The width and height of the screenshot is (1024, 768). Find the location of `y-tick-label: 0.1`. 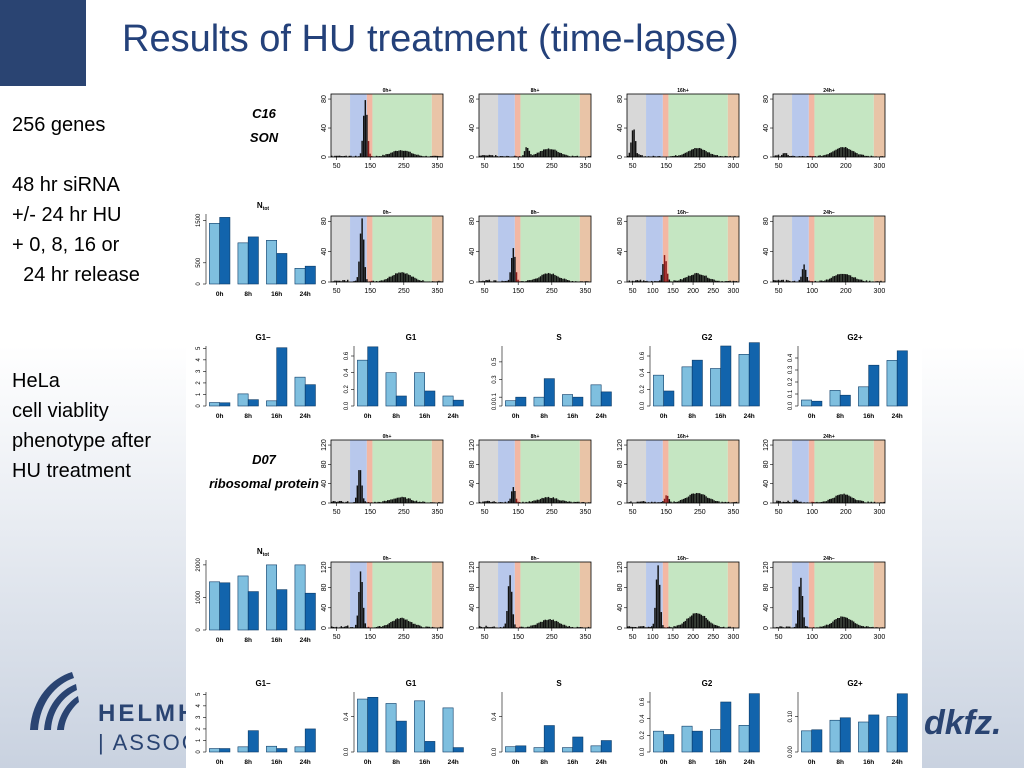

y-tick-label: 0.1 is located at coordinates (495, 396).